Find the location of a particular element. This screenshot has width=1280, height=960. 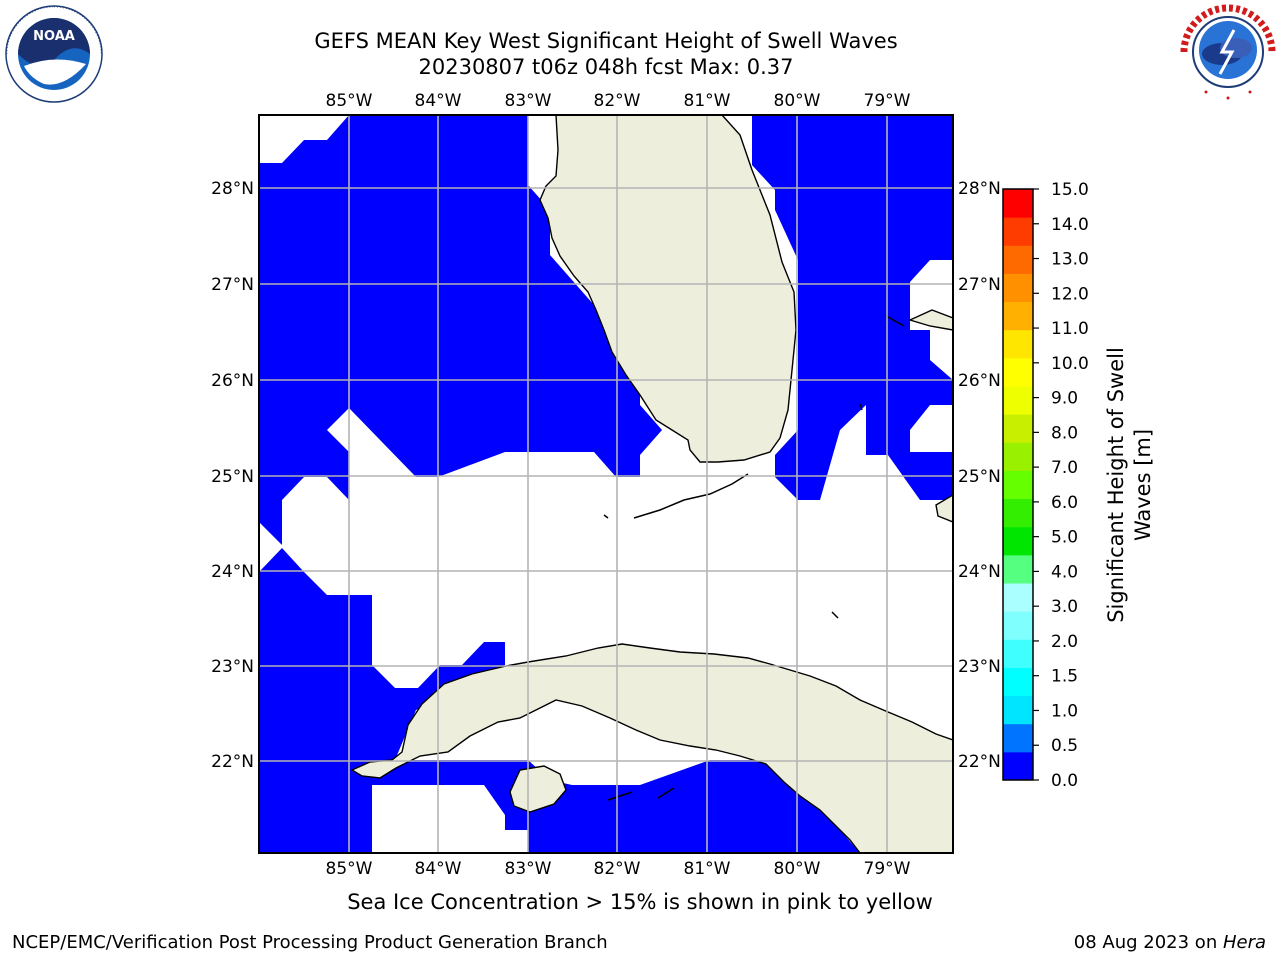

colorbar-frame is located at coordinates (1018, 484).